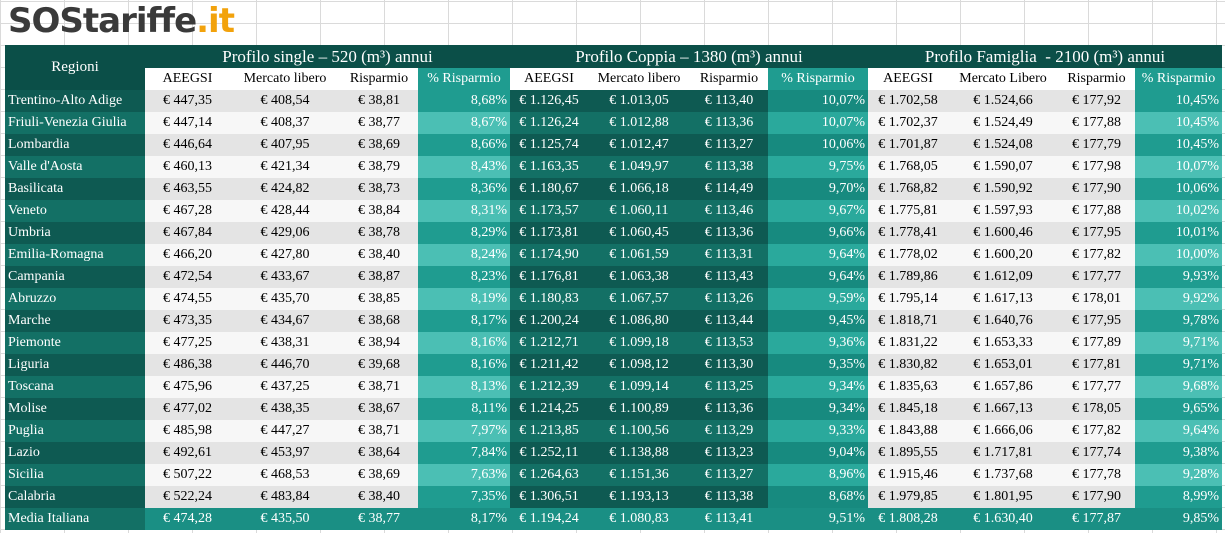 This screenshot has width=1225, height=533. Describe the element at coordinates (639, 277) in the screenshot. I see `value-cell: € 1.063,38` at that location.